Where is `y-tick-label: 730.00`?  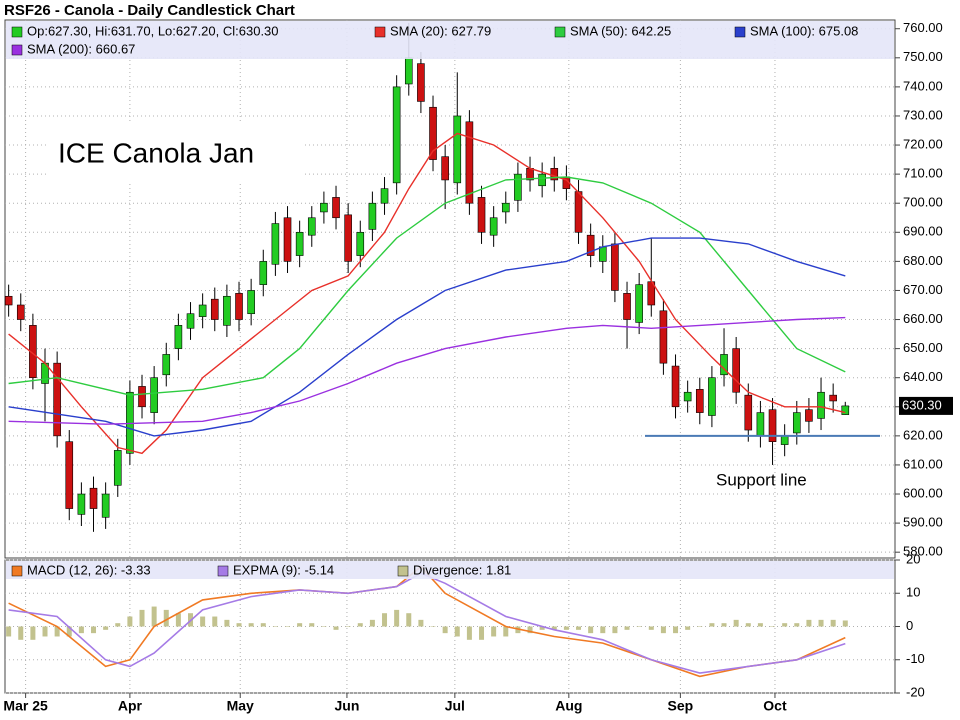
y-tick-label: 730.00 is located at coordinates (923, 114).